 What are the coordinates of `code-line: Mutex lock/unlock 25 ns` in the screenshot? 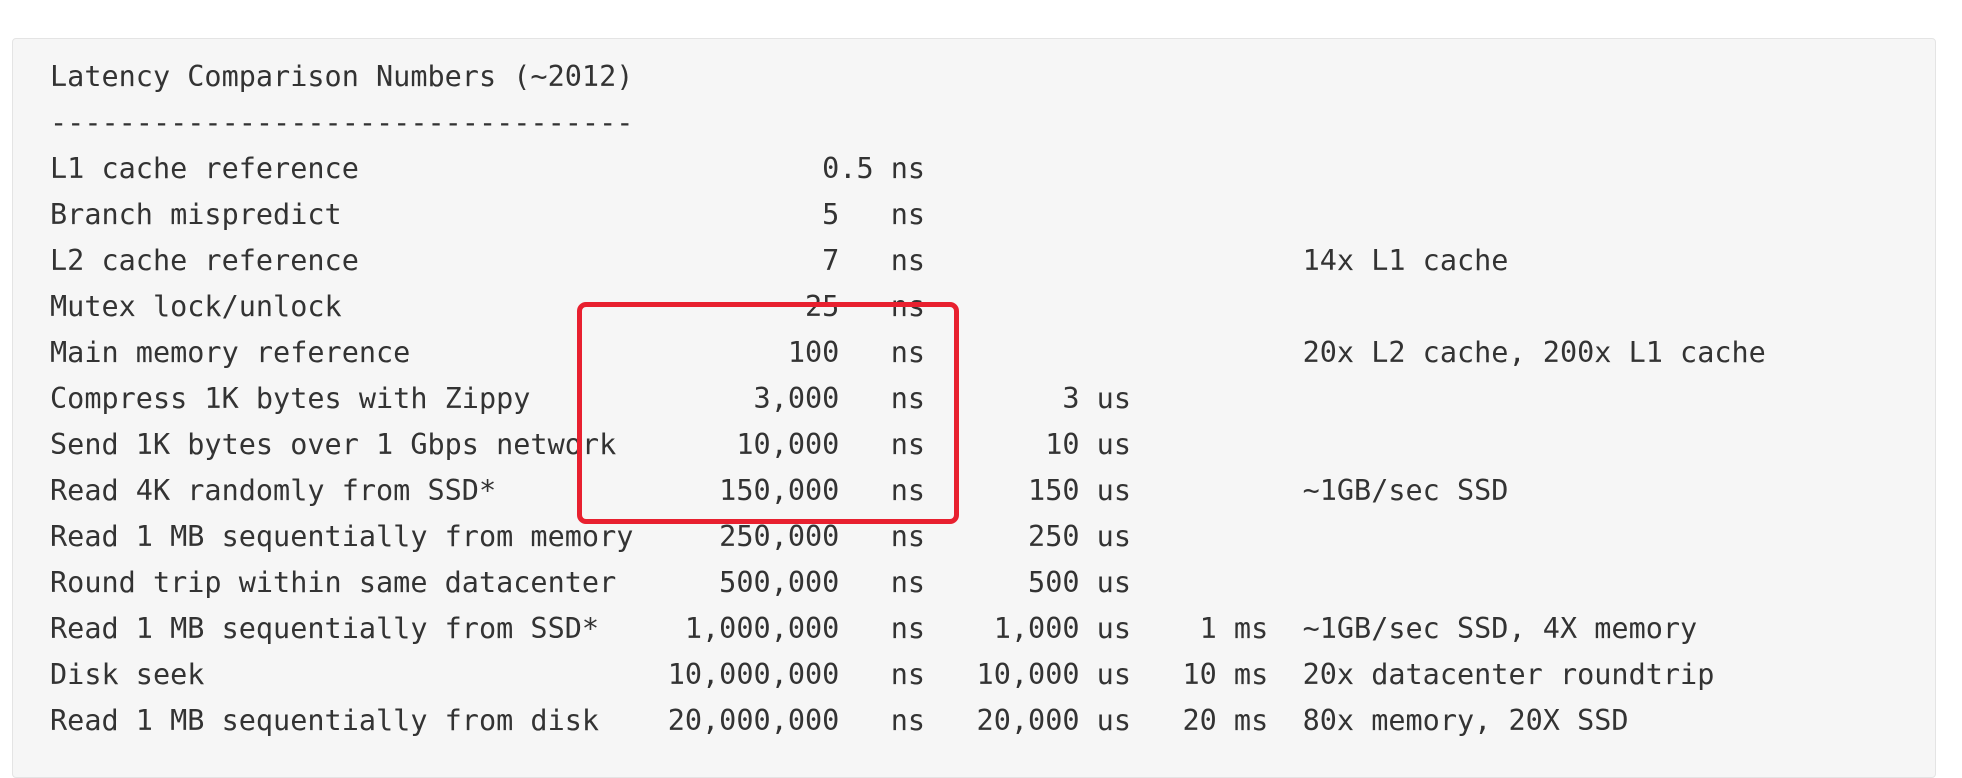 It's located at (488, 306).